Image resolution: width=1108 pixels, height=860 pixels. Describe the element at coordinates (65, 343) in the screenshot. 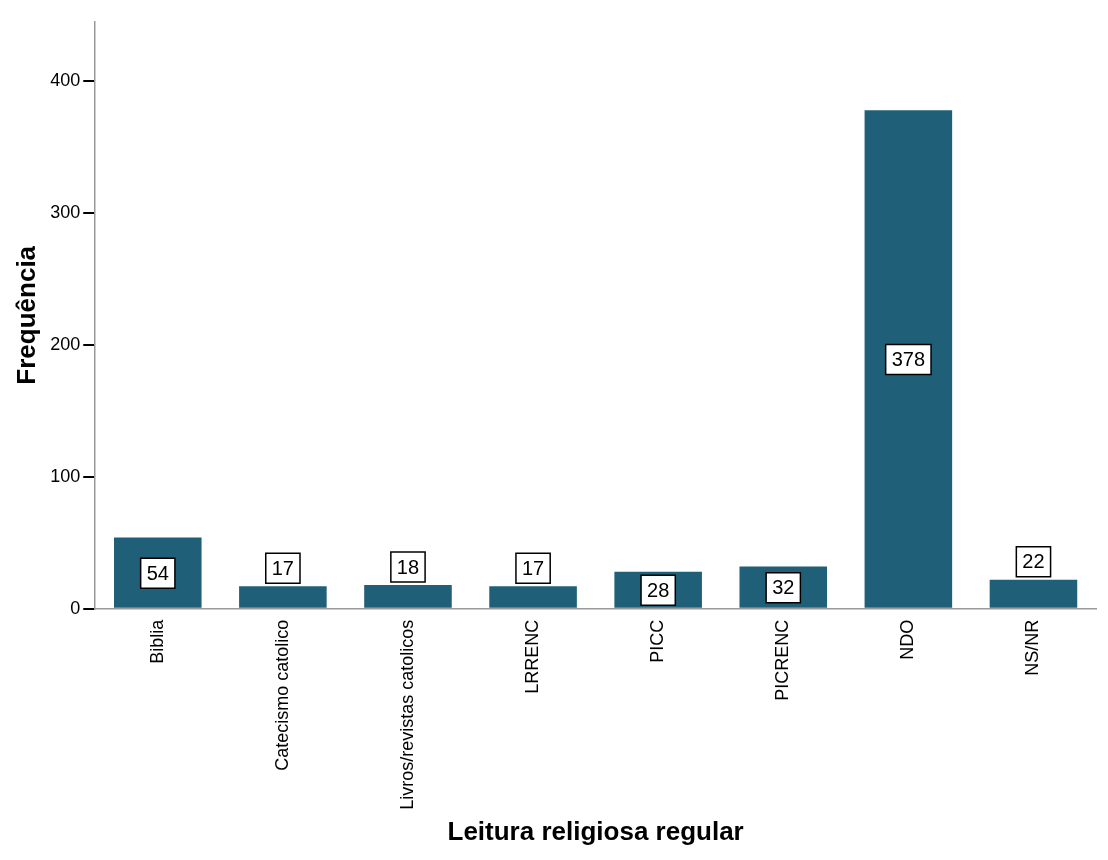

I see `y-tick-label: 200` at that location.